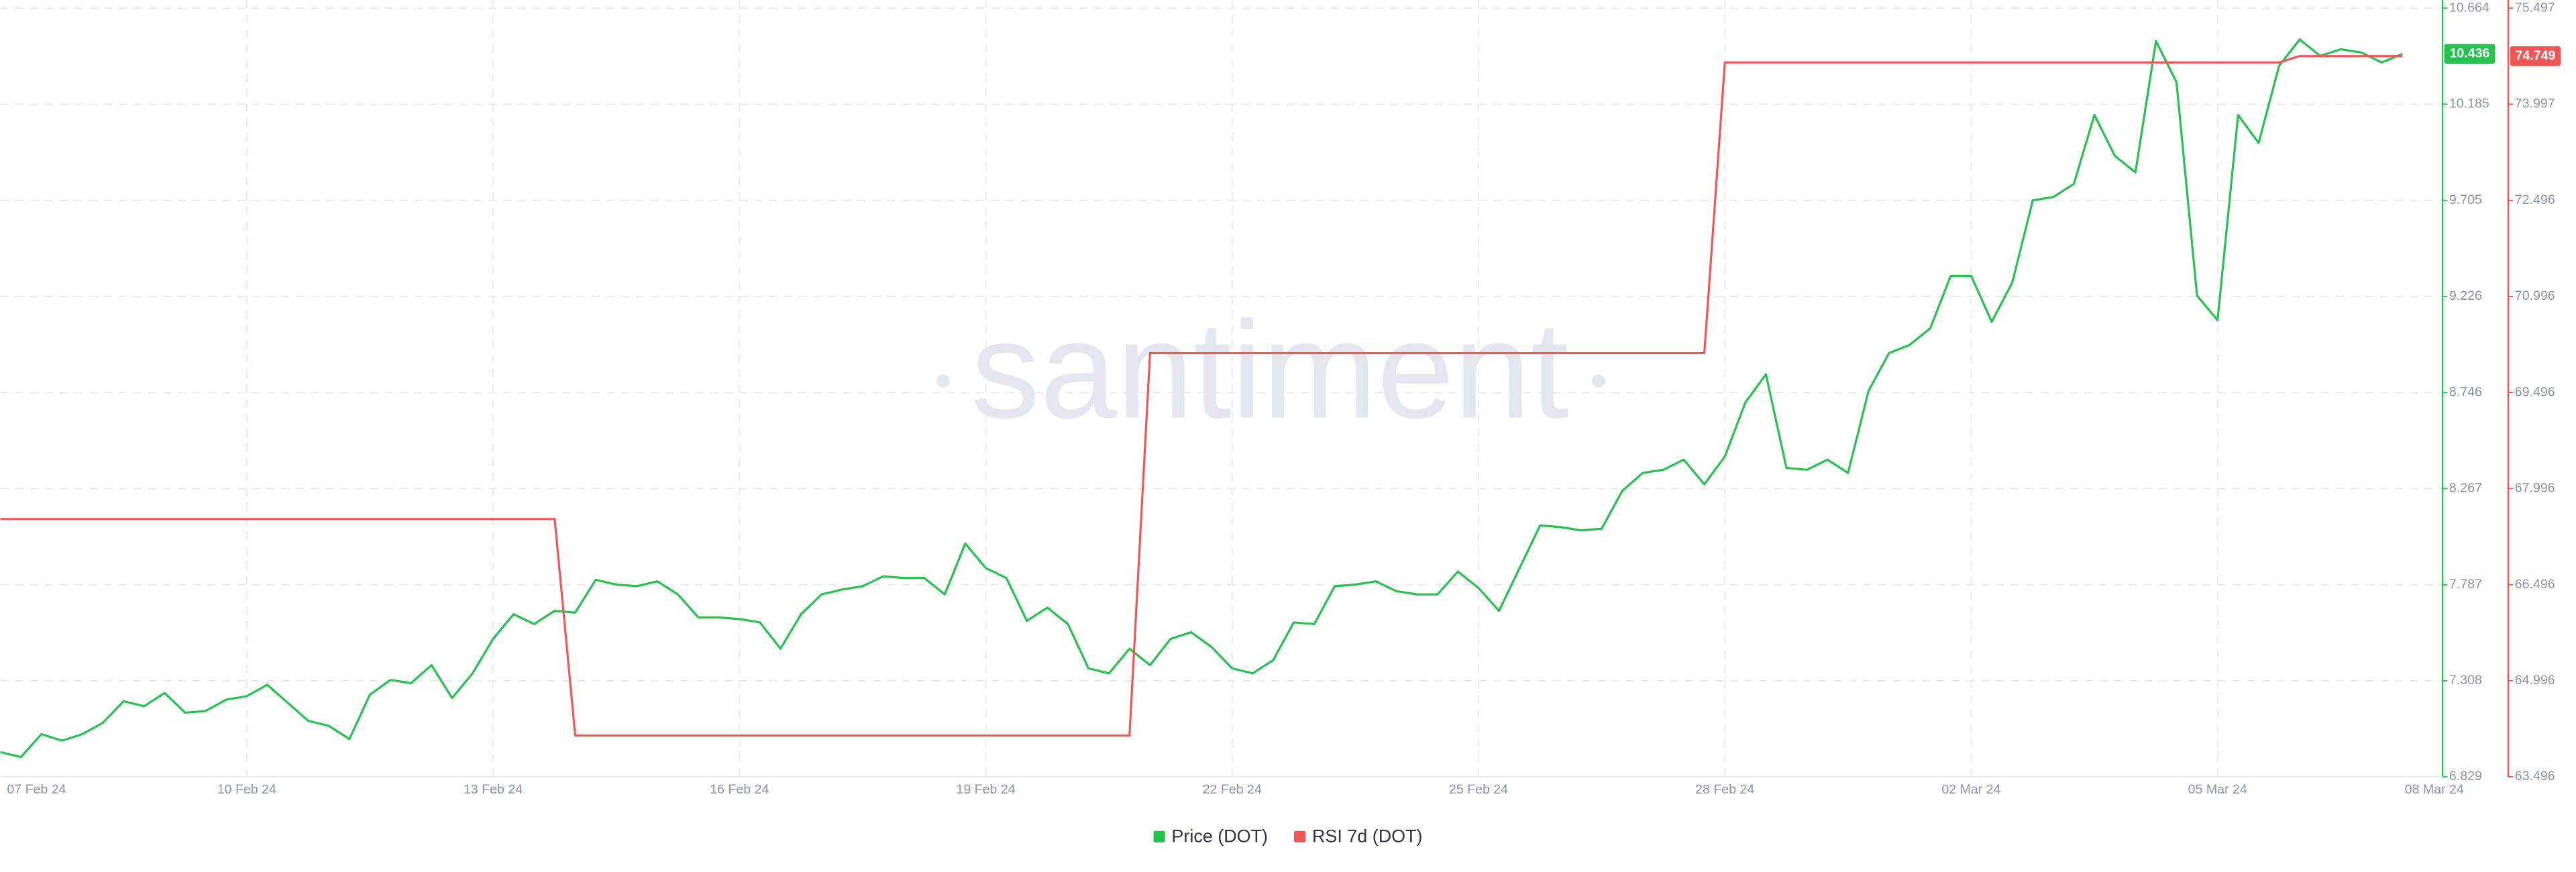  What do you see at coordinates (1288, 836) in the screenshot?
I see `legend: Price (DOT) RSI 7d (DOT)` at bounding box center [1288, 836].